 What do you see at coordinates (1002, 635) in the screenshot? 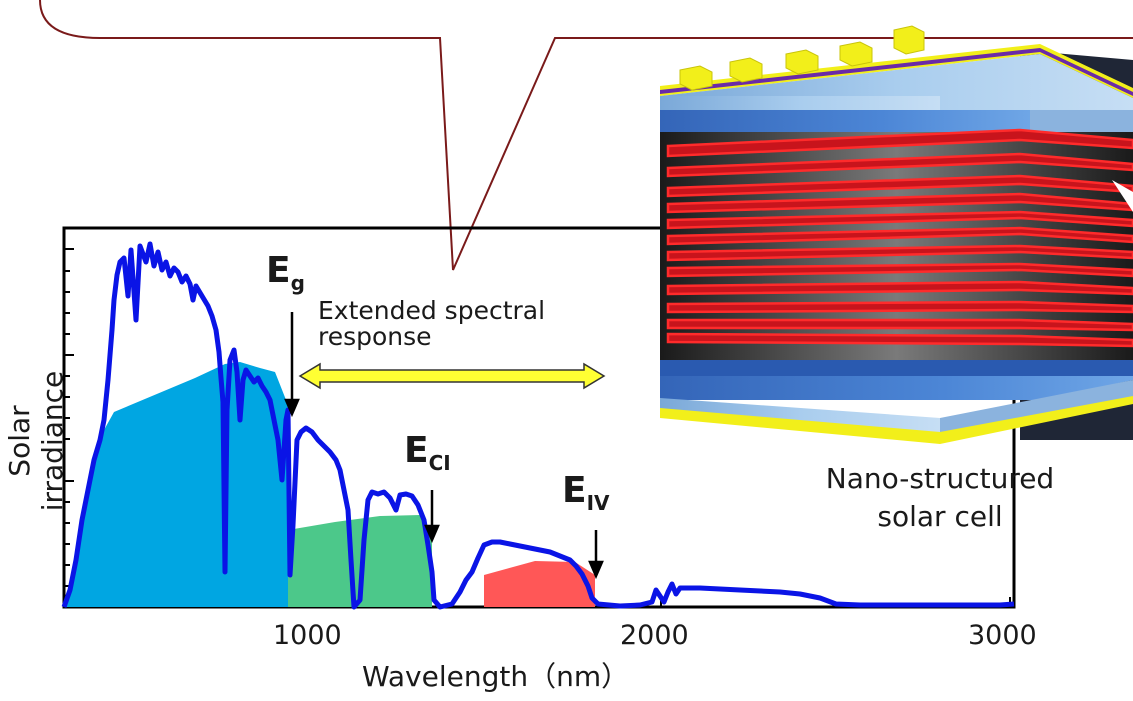
I see `x-tick-3000: 3000` at bounding box center [1002, 635].